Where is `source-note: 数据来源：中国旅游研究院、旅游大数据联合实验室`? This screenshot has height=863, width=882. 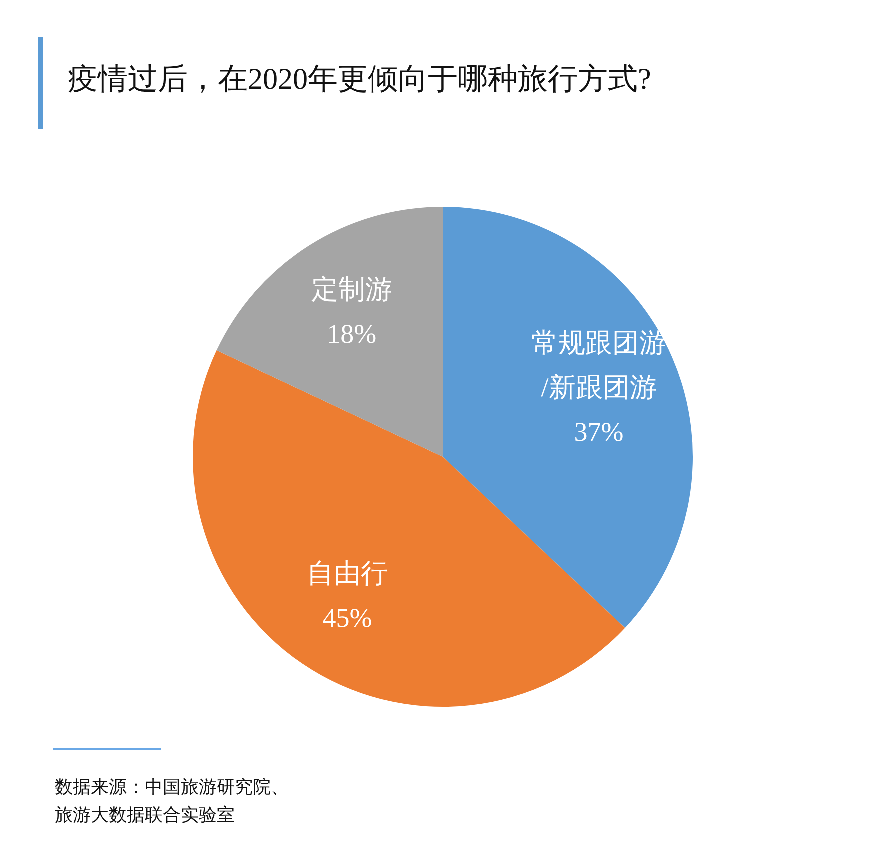
source-note: 数据来源：中国旅游研究院、旅游大数据联合实验室 is located at coordinates (172, 802).